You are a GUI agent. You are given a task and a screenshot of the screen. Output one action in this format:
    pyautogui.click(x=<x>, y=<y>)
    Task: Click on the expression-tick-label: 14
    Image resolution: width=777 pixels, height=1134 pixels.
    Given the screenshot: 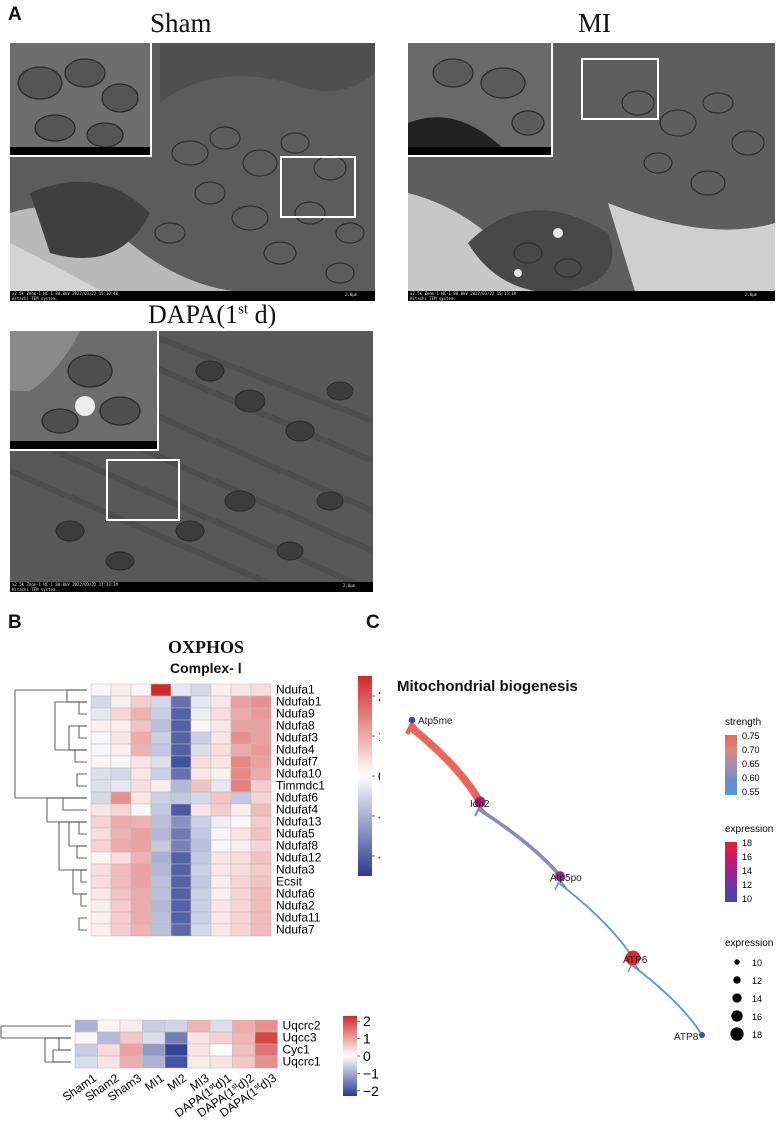 What is the action you would take?
    pyautogui.click(x=747, y=871)
    